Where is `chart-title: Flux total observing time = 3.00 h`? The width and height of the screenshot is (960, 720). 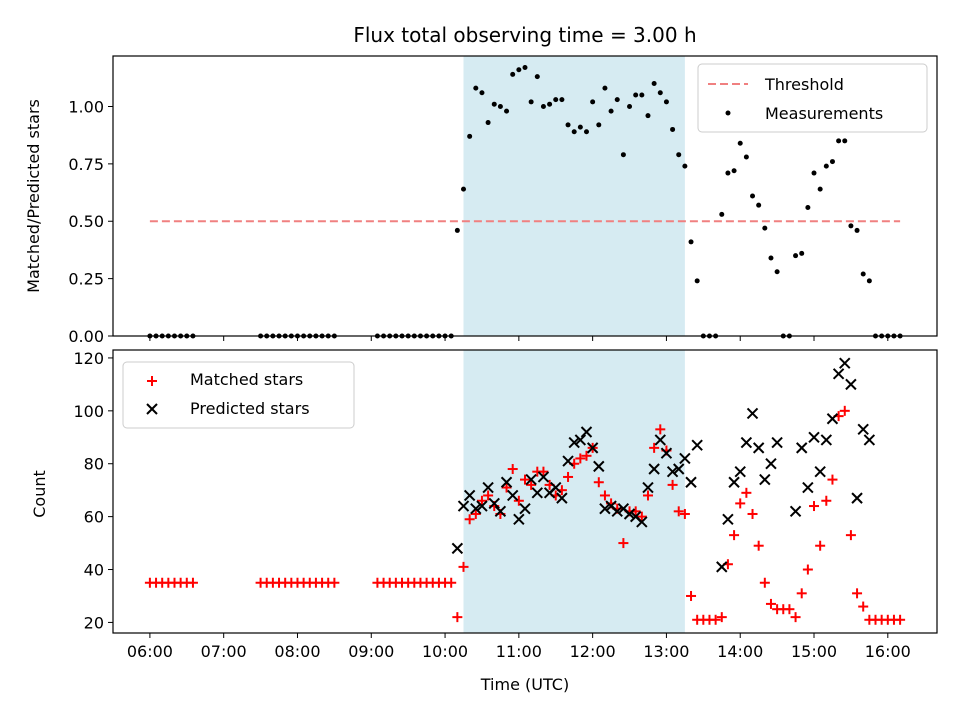
chart-title: Flux total observing time = 3.00 h is located at coordinates (524, 35).